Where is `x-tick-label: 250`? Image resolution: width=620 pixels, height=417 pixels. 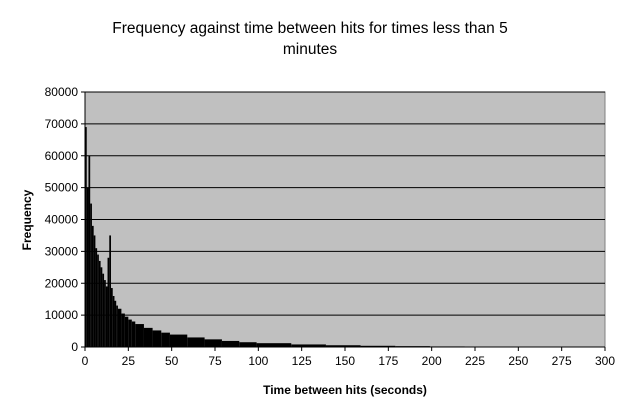 x-tick-label: 250 is located at coordinates (518, 361).